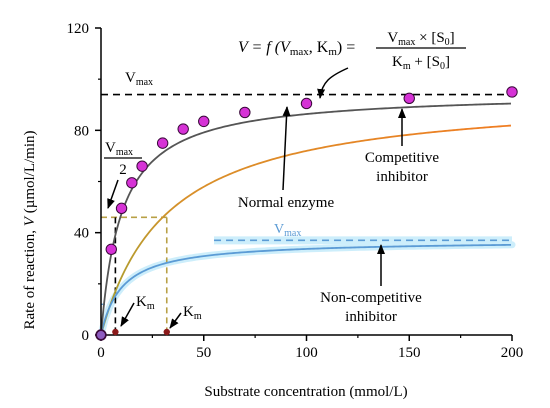 The image size is (550, 408). Describe the element at coordinates (306, 353) in the screenshot. I see `x-tick-label: 100` at that location.